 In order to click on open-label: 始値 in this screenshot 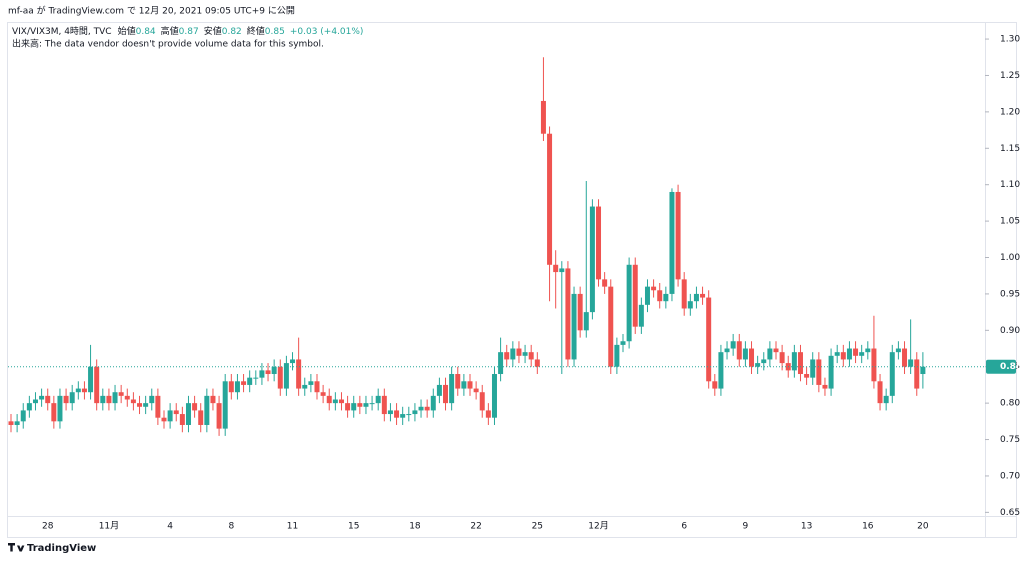, I will do `click(127, 31)`.